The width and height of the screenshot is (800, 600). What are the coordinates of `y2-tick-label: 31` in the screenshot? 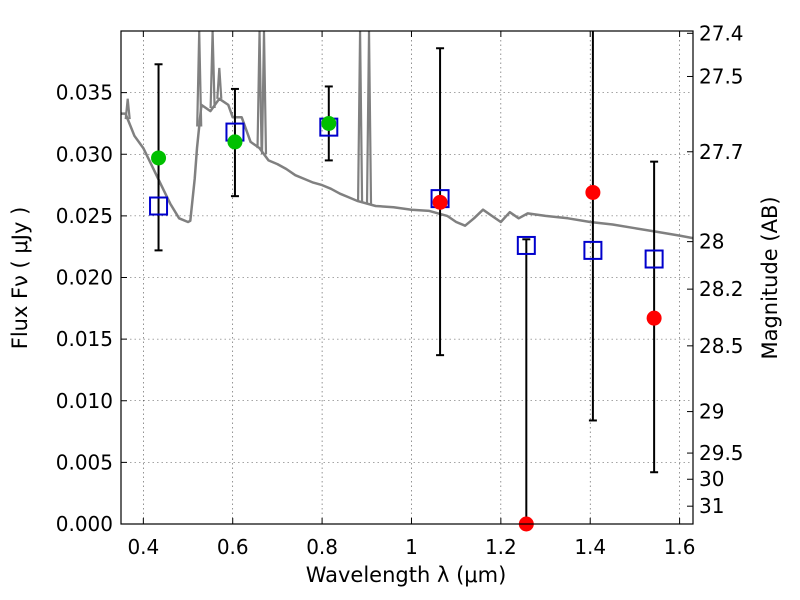 It's located at (711, 506).